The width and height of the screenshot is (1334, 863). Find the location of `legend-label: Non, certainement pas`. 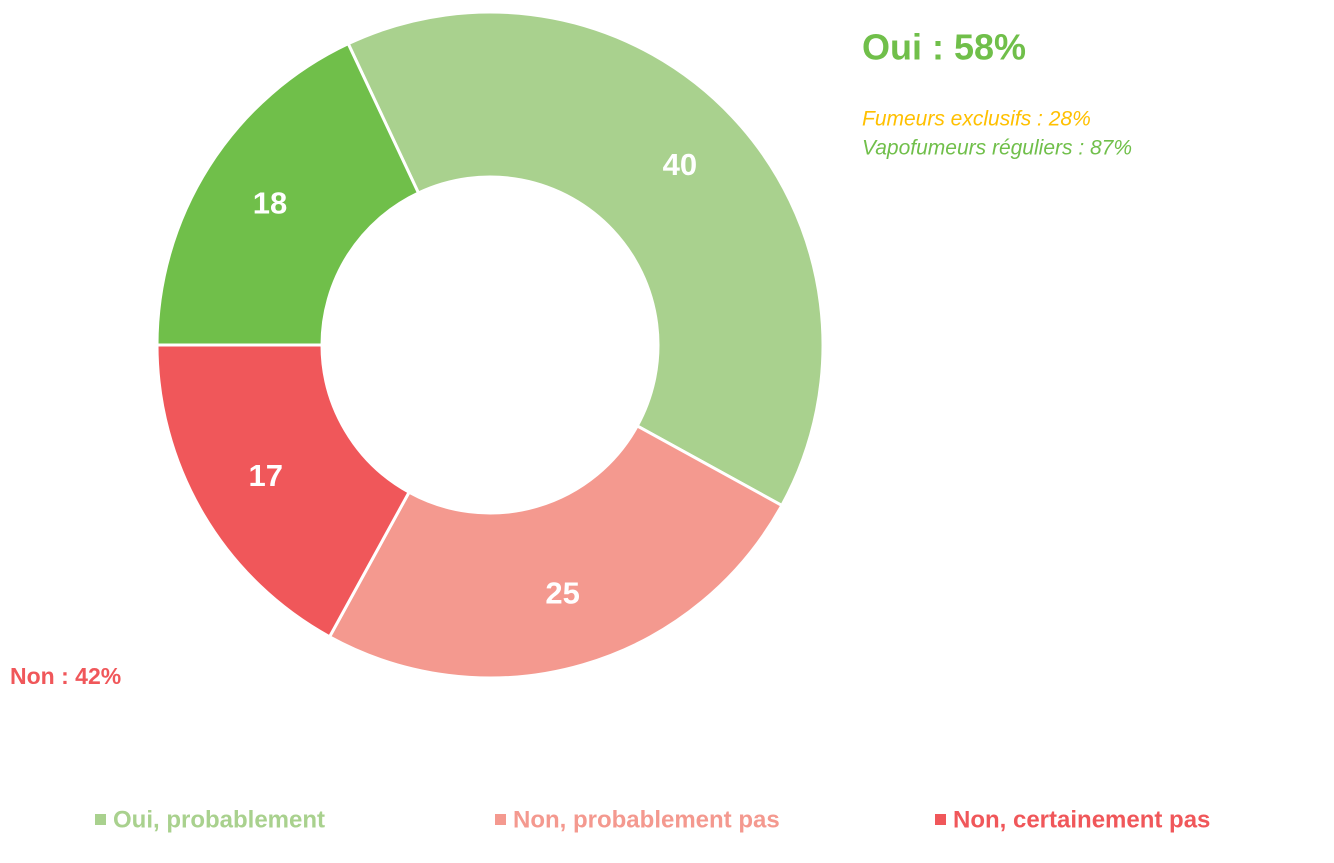

legend-label: Non, certainement pas is located at coordinates (1081, 819).